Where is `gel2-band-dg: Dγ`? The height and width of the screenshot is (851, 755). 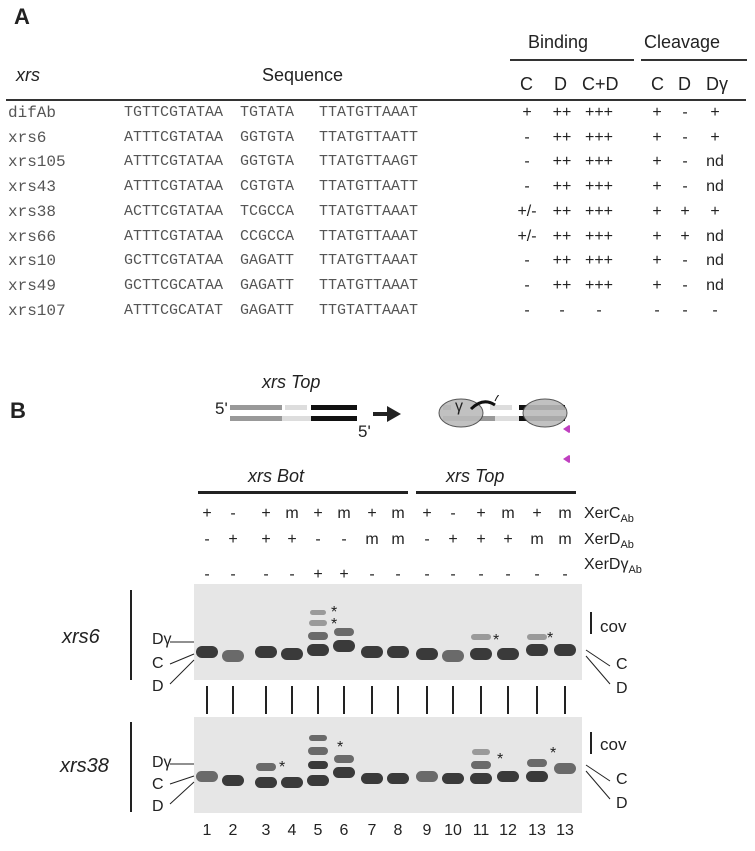 gel2-band-dg: Dγ is located at coordinates (162, 762).